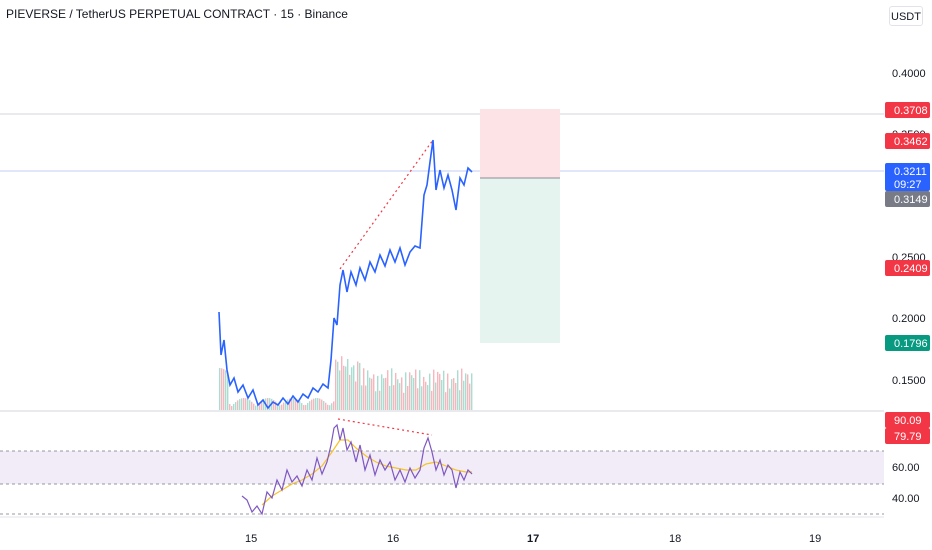 The image size is (932, 550). Describe the element at coordinates (906, 16) in the screenshot. I see `currency-button: USDT` at that location.